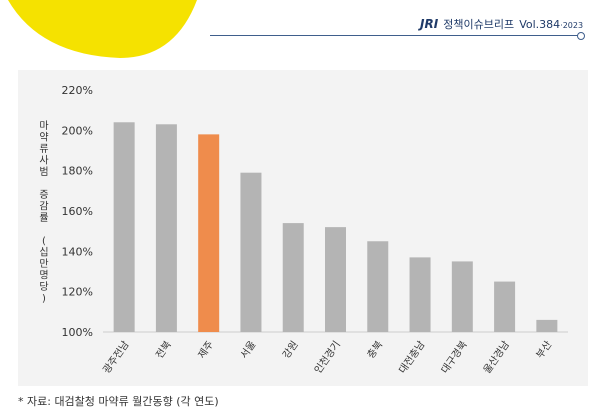  What do you see at coordinates (581, 36) in the screenshot?
I see `header-rule-dot` at bounding box center [581, 36].